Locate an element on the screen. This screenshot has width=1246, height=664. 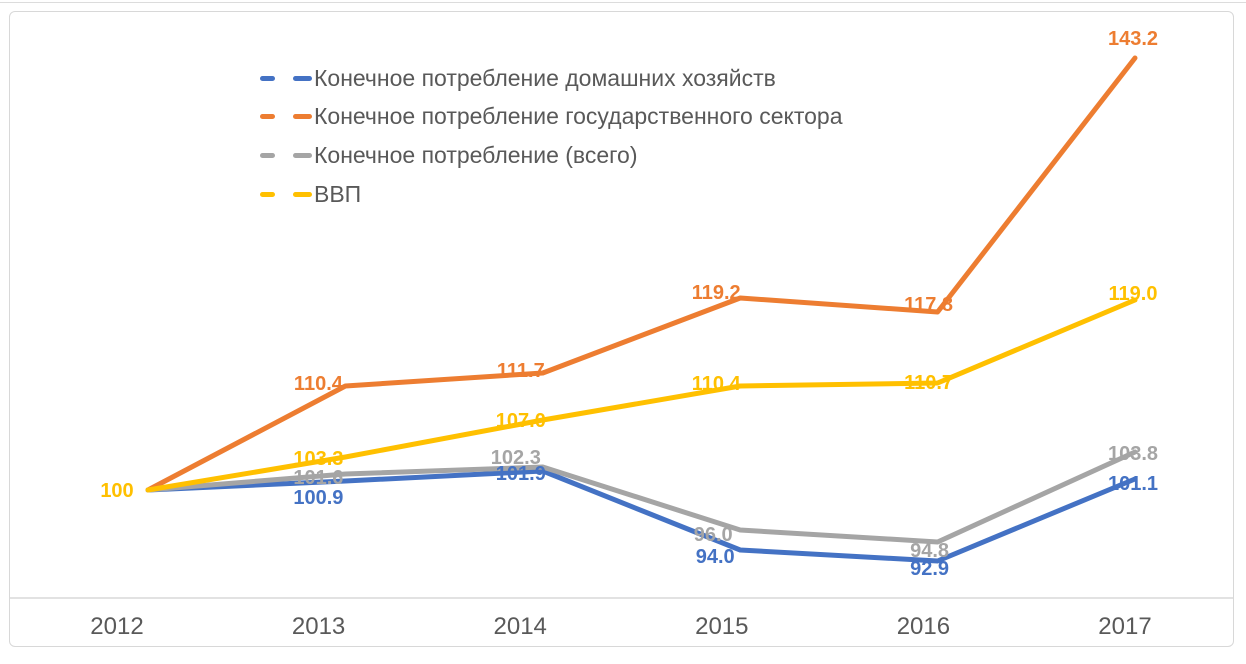
x-tick-label: 2017 is located at coordinates (1124, 626).